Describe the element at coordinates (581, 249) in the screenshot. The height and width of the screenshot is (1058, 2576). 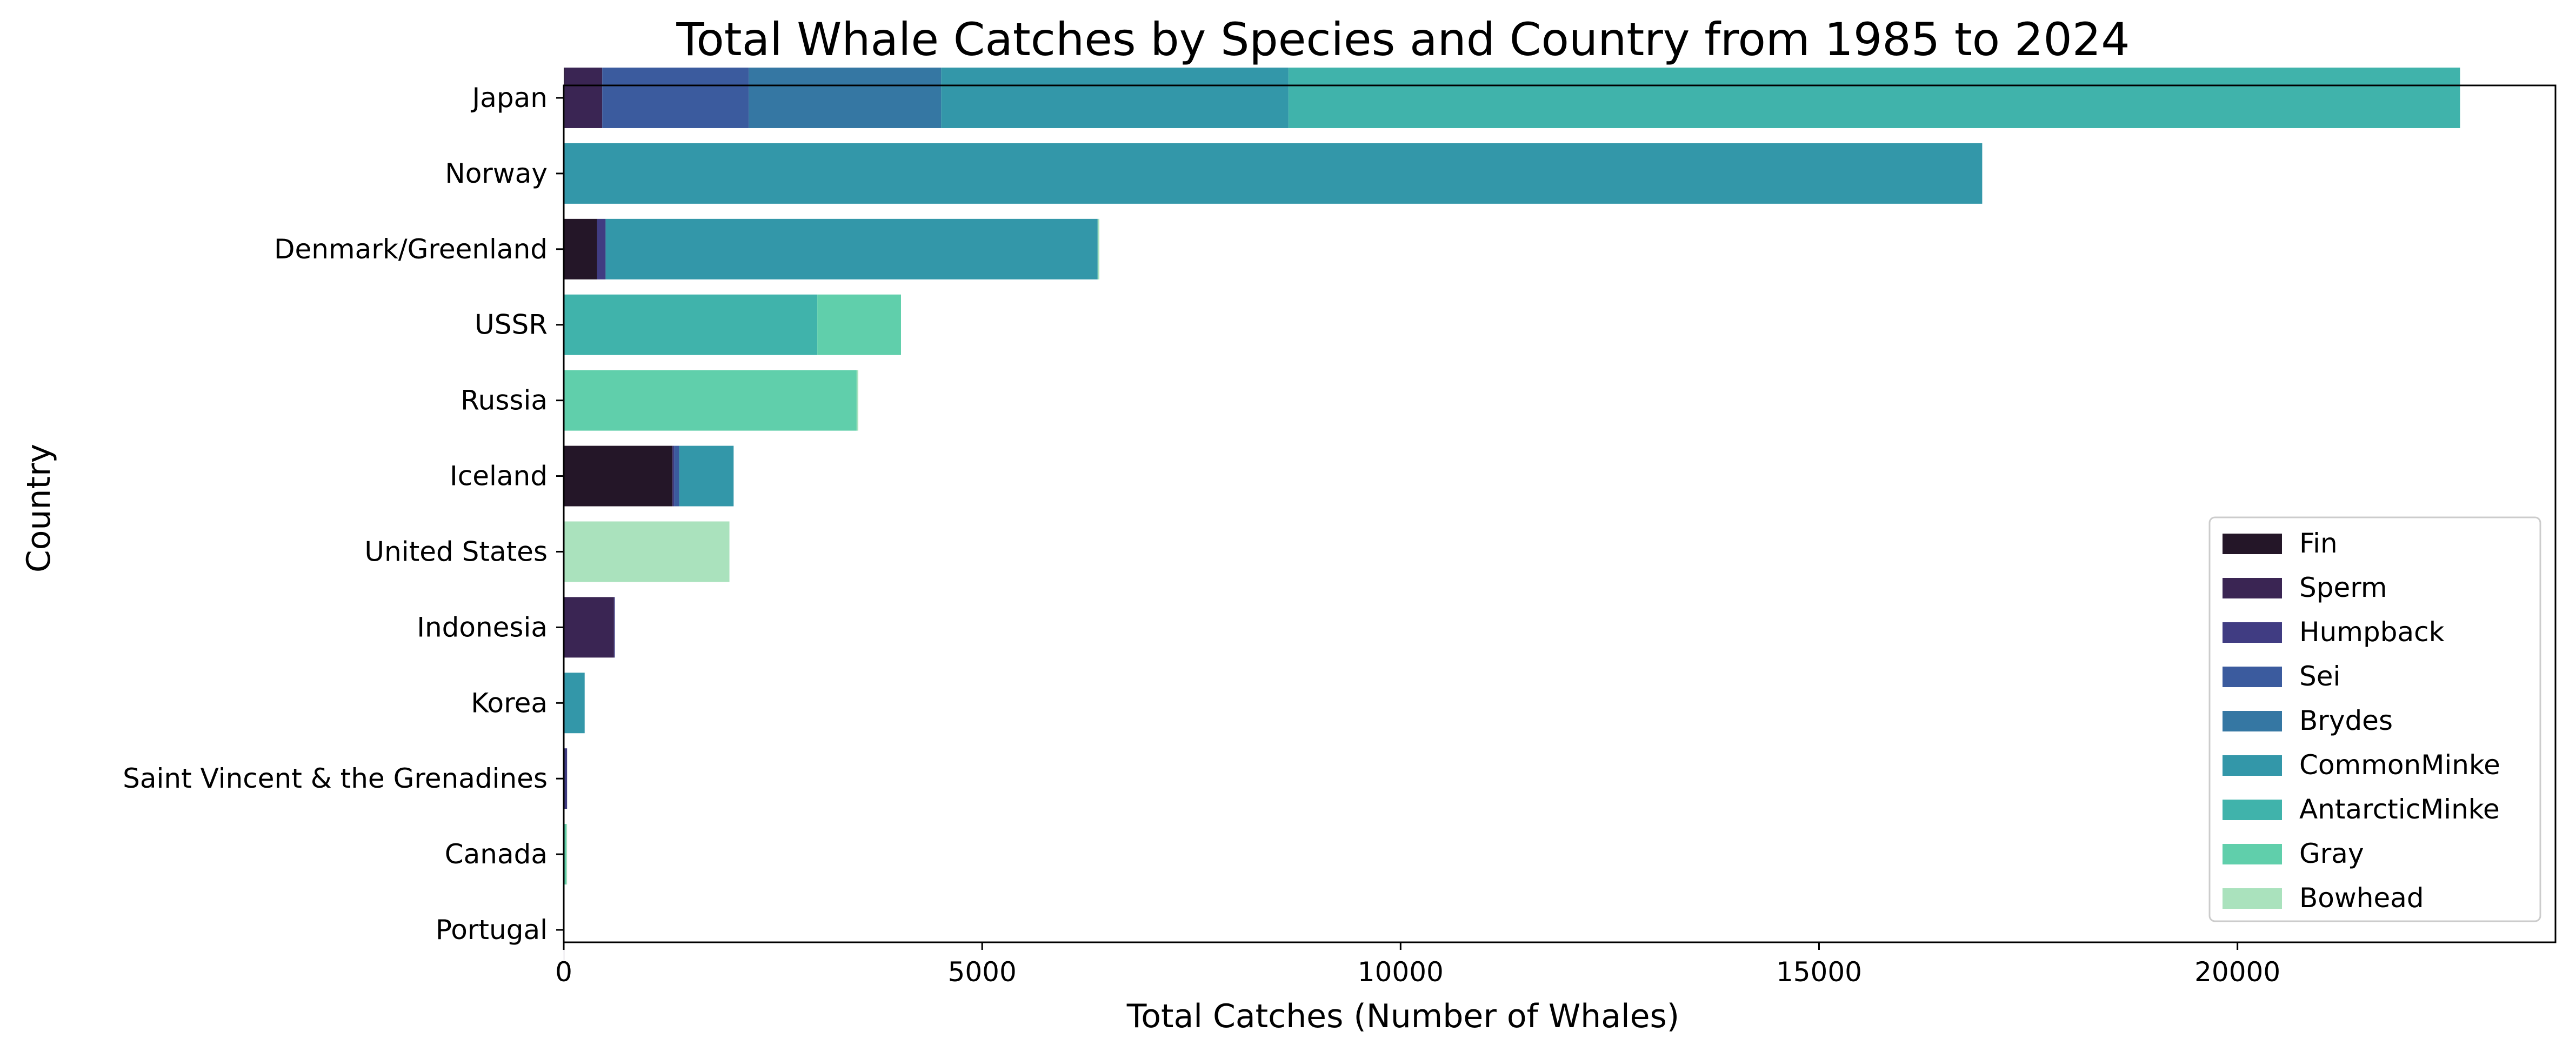
I see `bar-denmark-greenland-fin` at that location.